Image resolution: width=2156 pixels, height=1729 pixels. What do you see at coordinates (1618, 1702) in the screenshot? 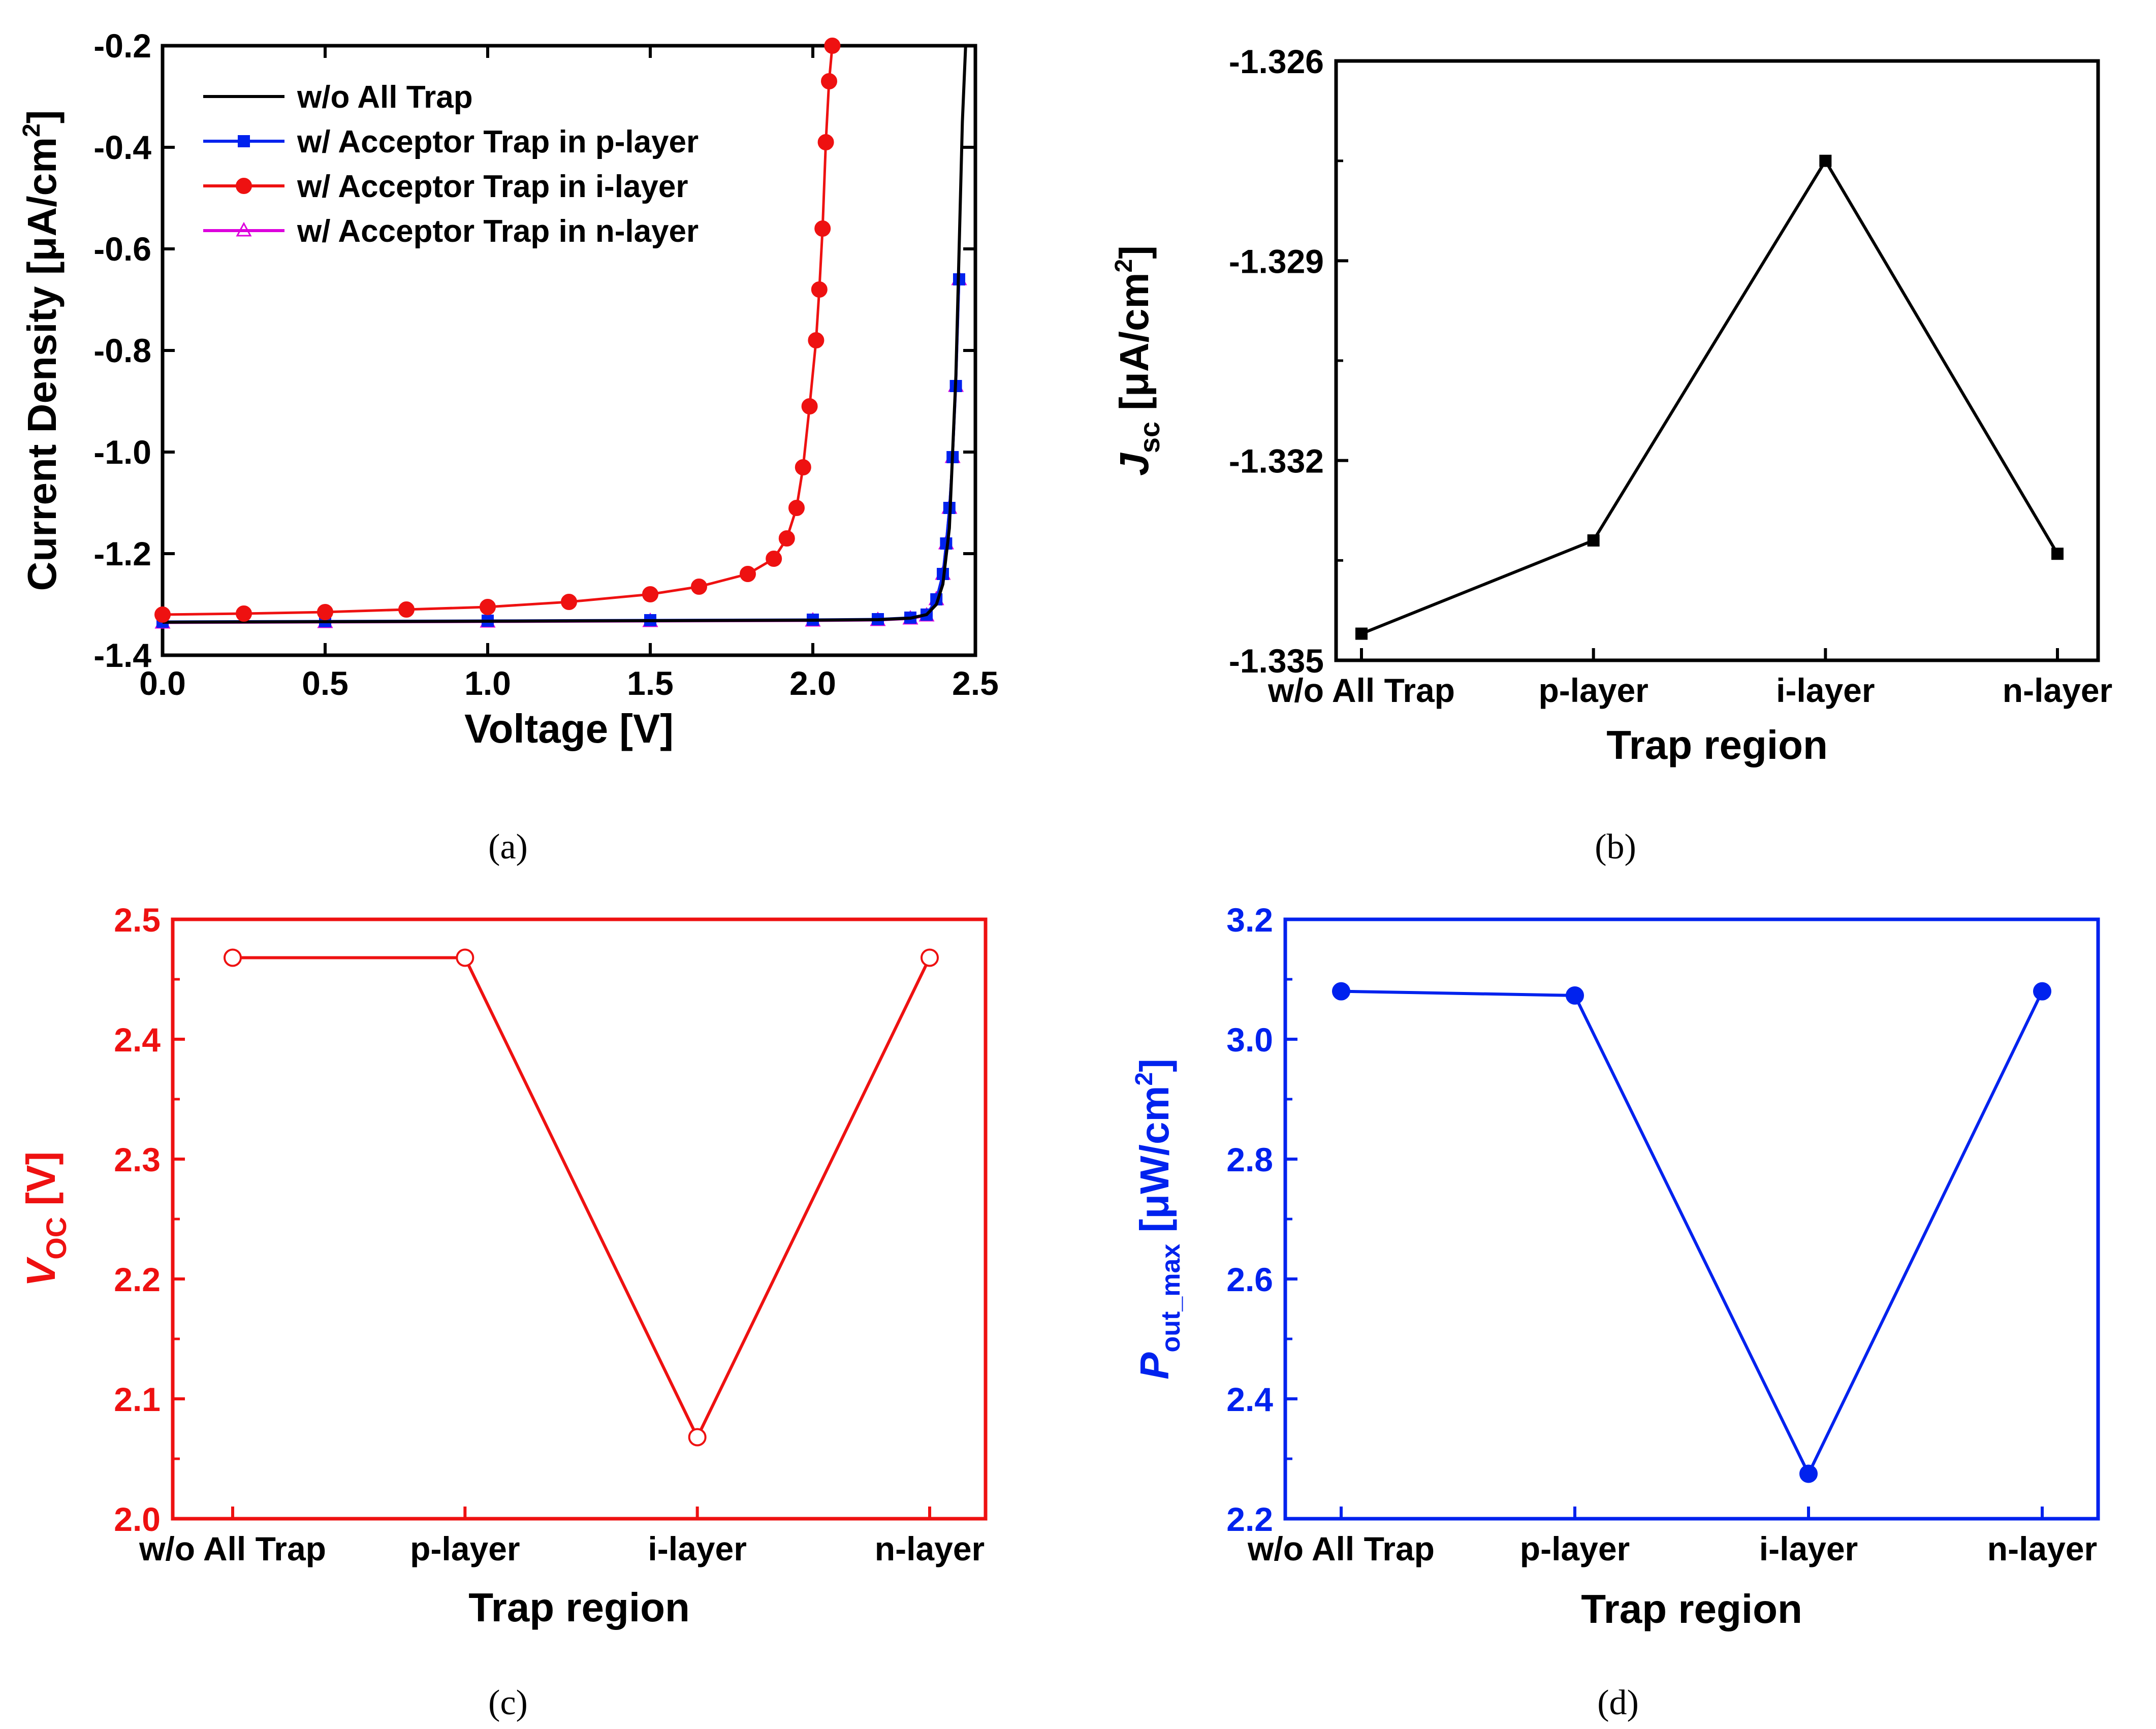
I see `caption-d: (d)` at bounding box center [1618, 1702].